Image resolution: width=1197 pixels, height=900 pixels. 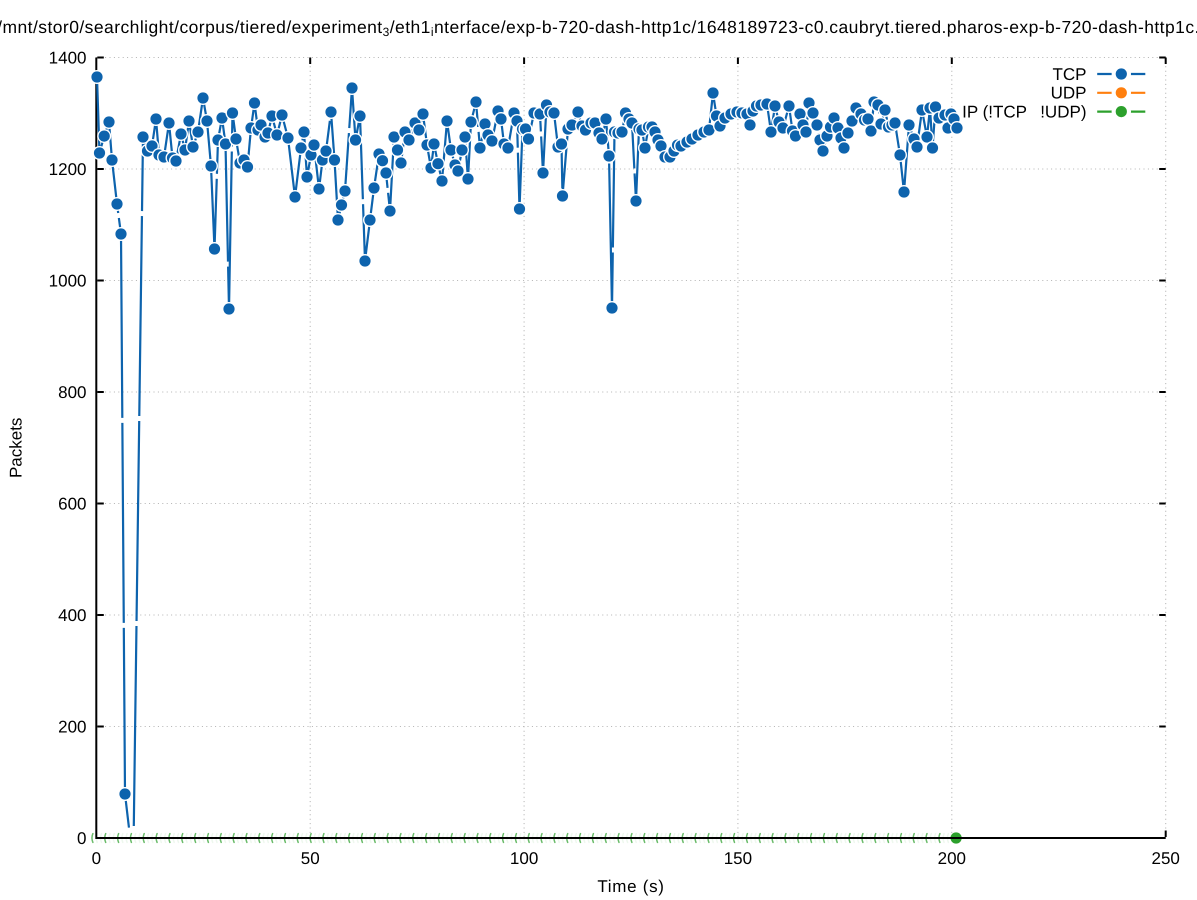 What do you see at coordinates (68, 169) in the screenshot?
I see `svg-text: 1200` at bounding box center [68, 169].